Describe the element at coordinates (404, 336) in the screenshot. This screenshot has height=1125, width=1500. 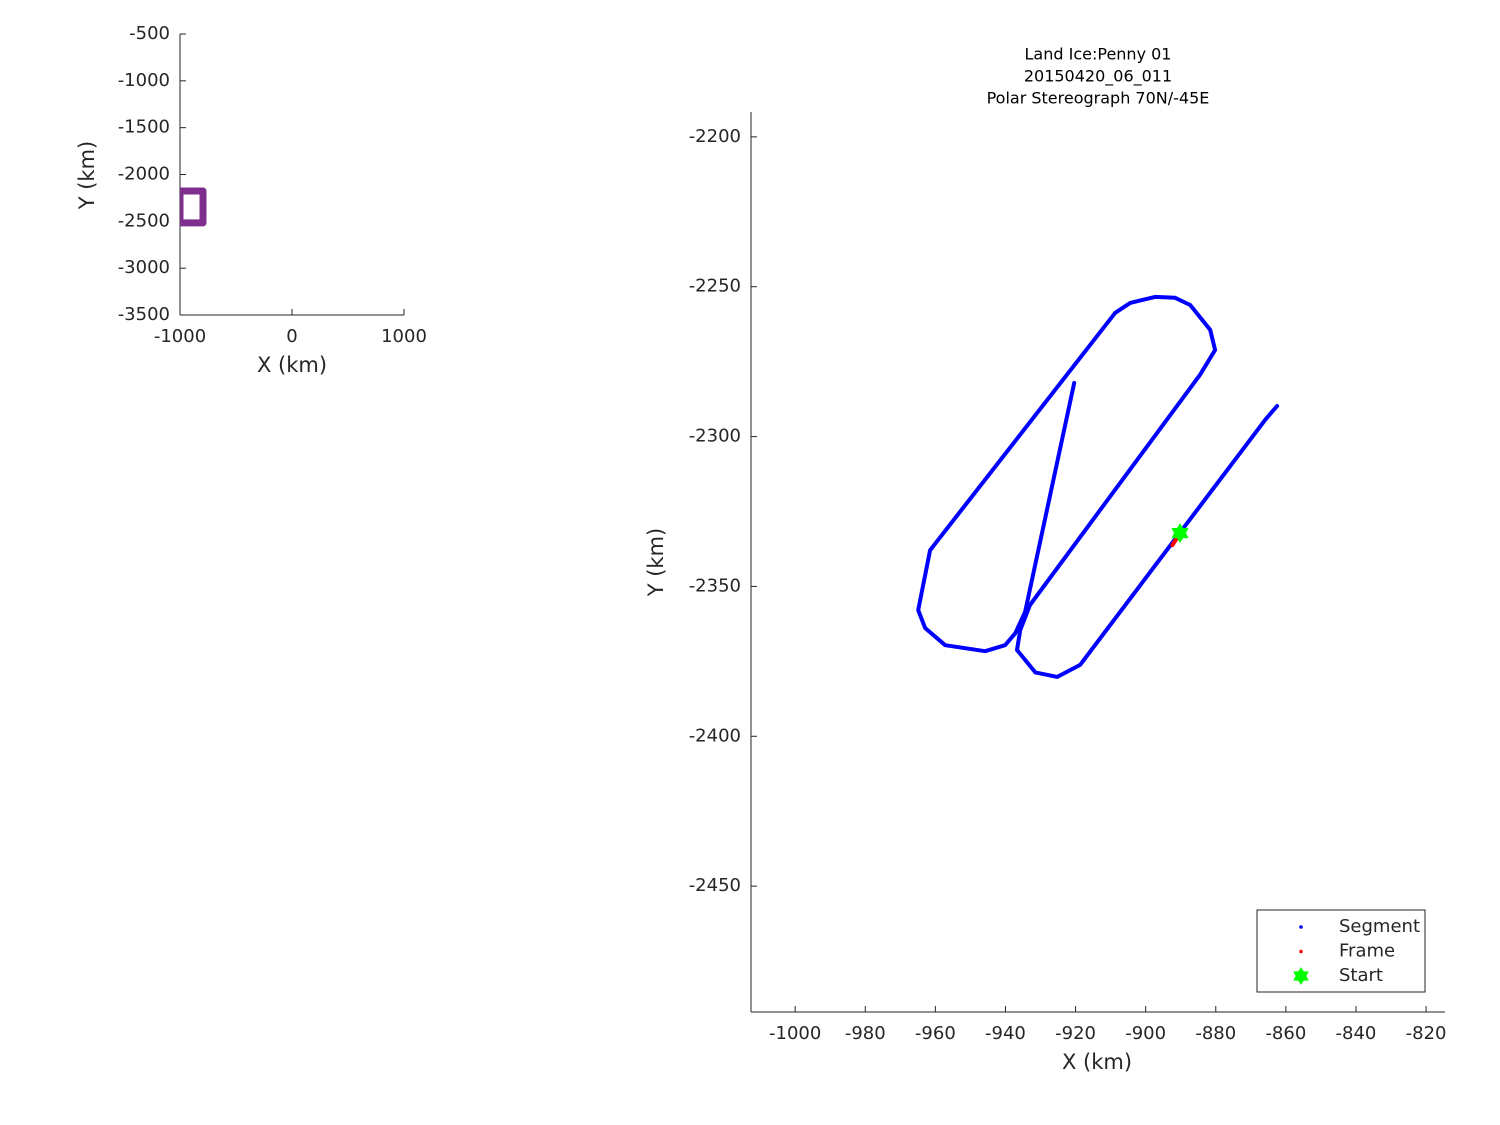
I see `x-tick-label: 1000` at that location.